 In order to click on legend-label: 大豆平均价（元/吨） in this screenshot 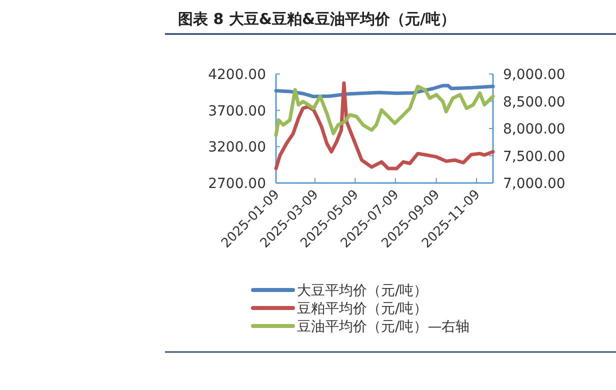, I will do `click(362, 291)`.